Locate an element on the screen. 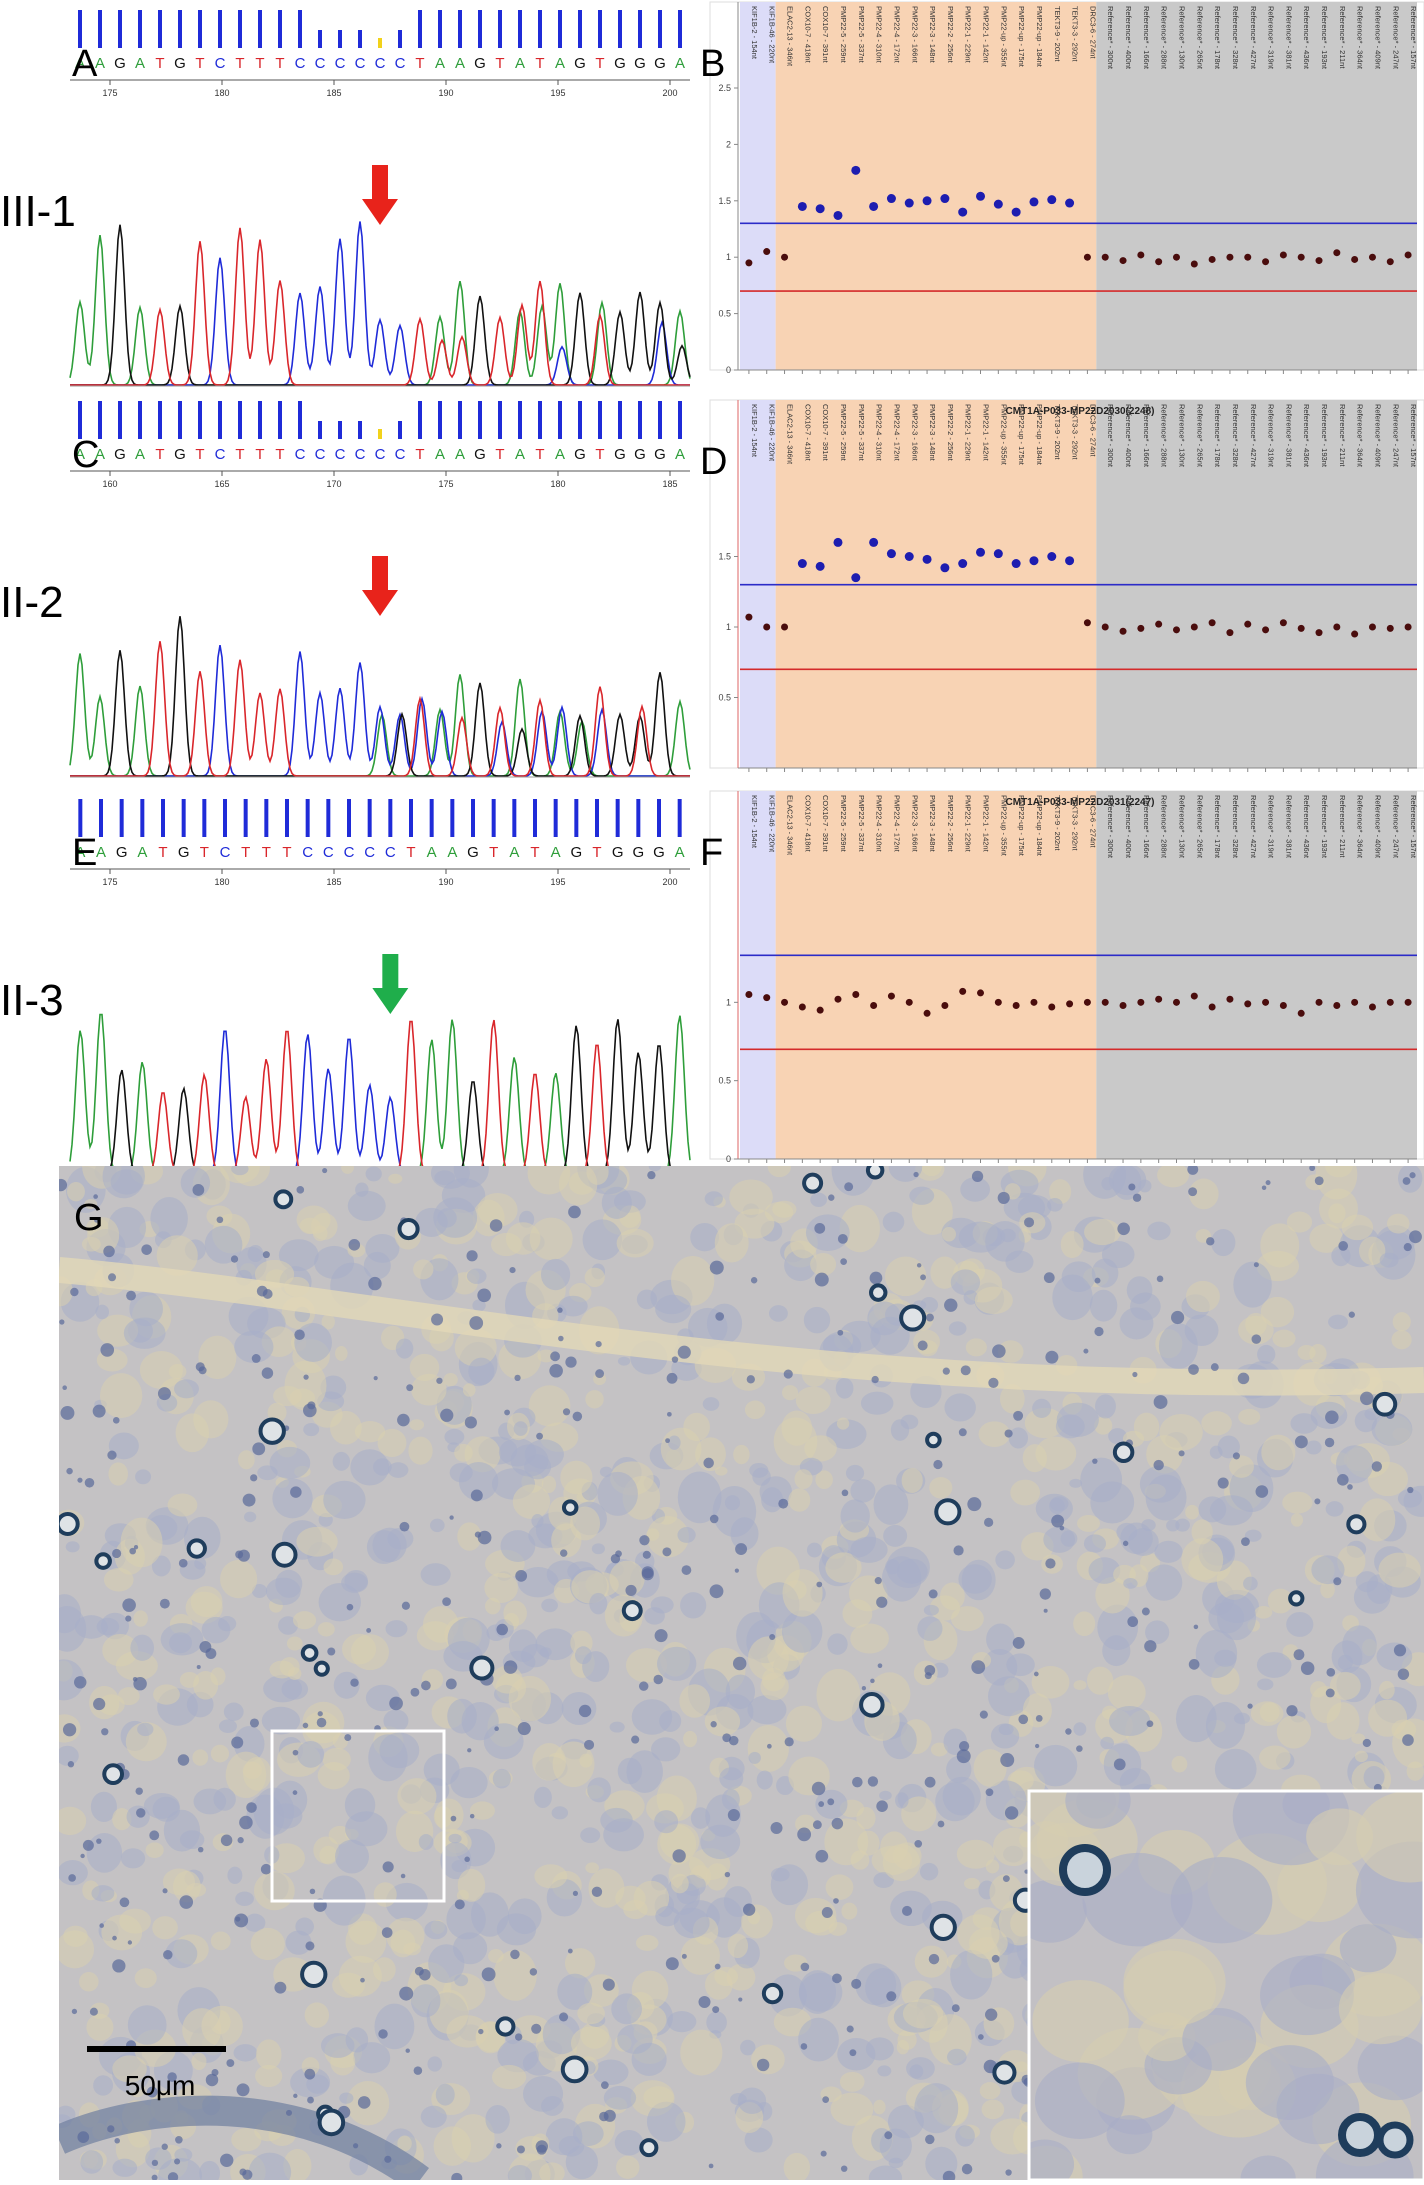 This screenshot has width=1424, height=2185. position-label: 170 is located at coordinates (333, 484).